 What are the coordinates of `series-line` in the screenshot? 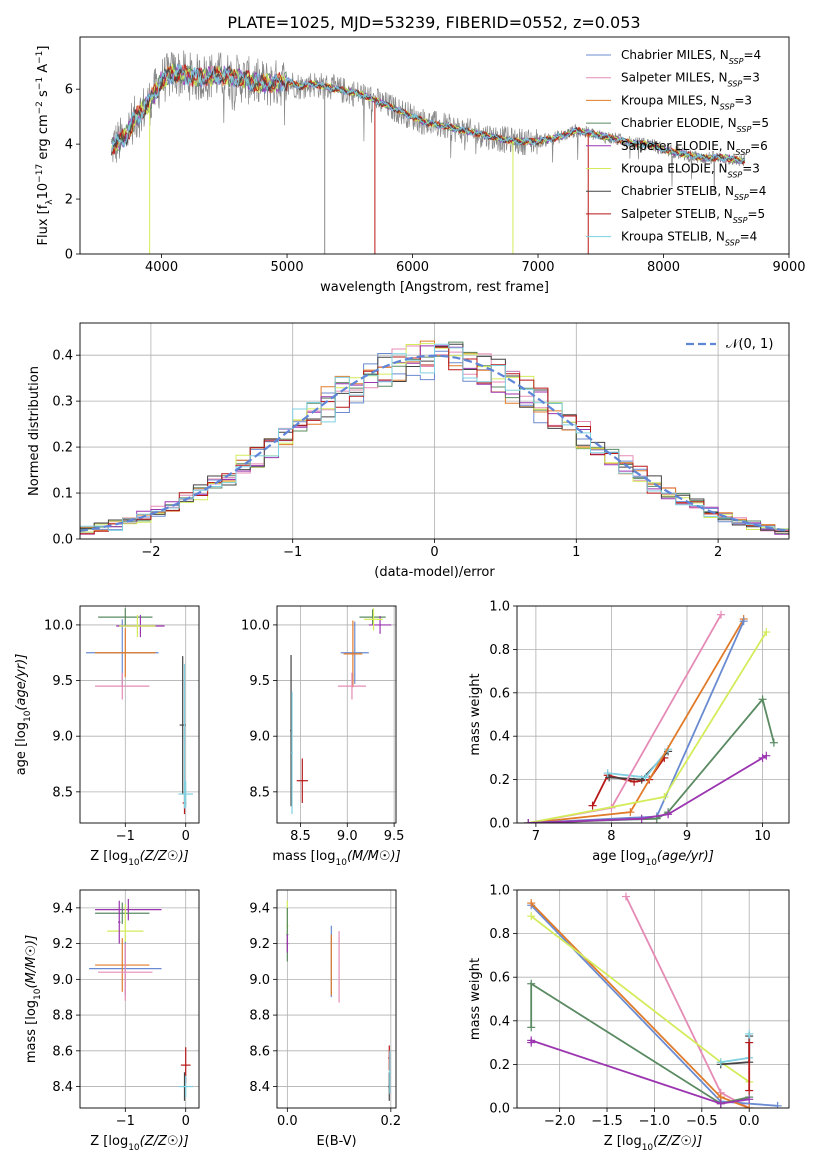 It's located at (640, 1043).